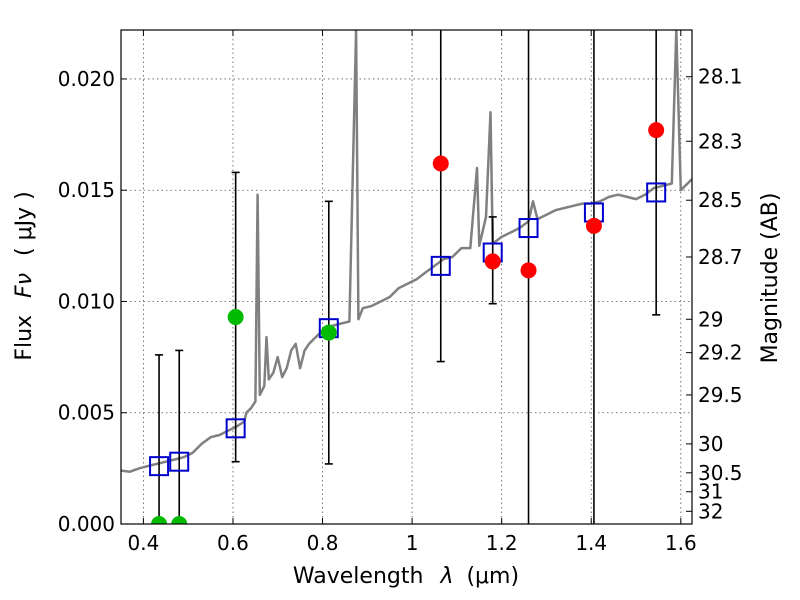 The width and height of the screenshot is (800, 600). I want to click on x-axis-label: Wavelength λ (μm), so click(406, 576).